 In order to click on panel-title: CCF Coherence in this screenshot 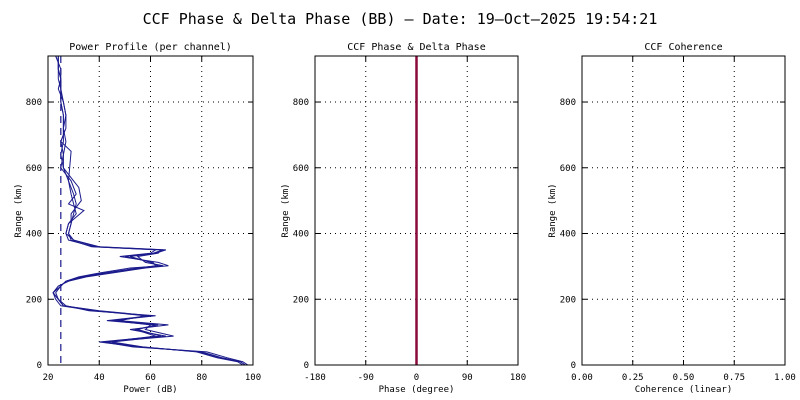, I will do `click(683, 47)`.